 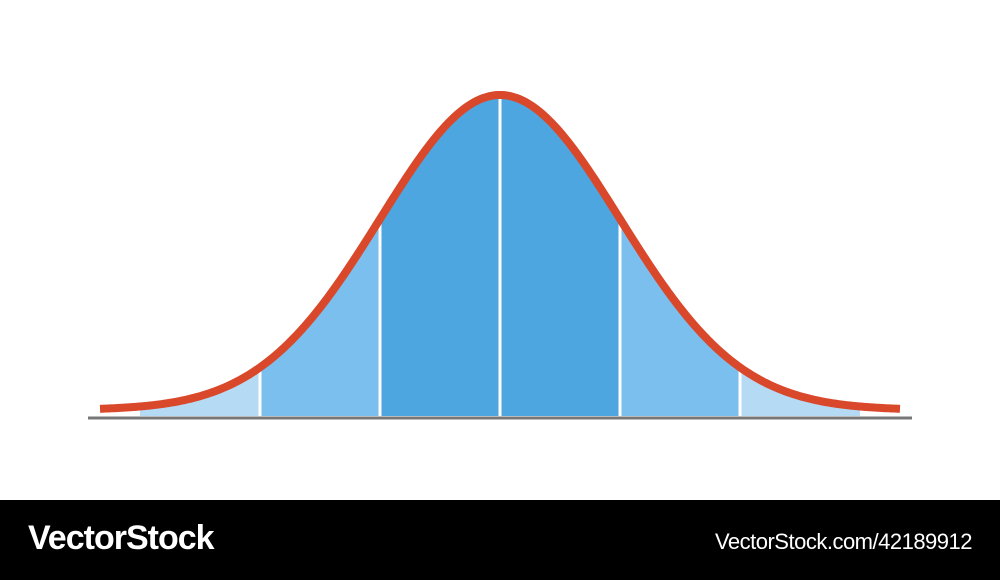 I want to click on brand: VectorStock, so click(x=121, y=538).